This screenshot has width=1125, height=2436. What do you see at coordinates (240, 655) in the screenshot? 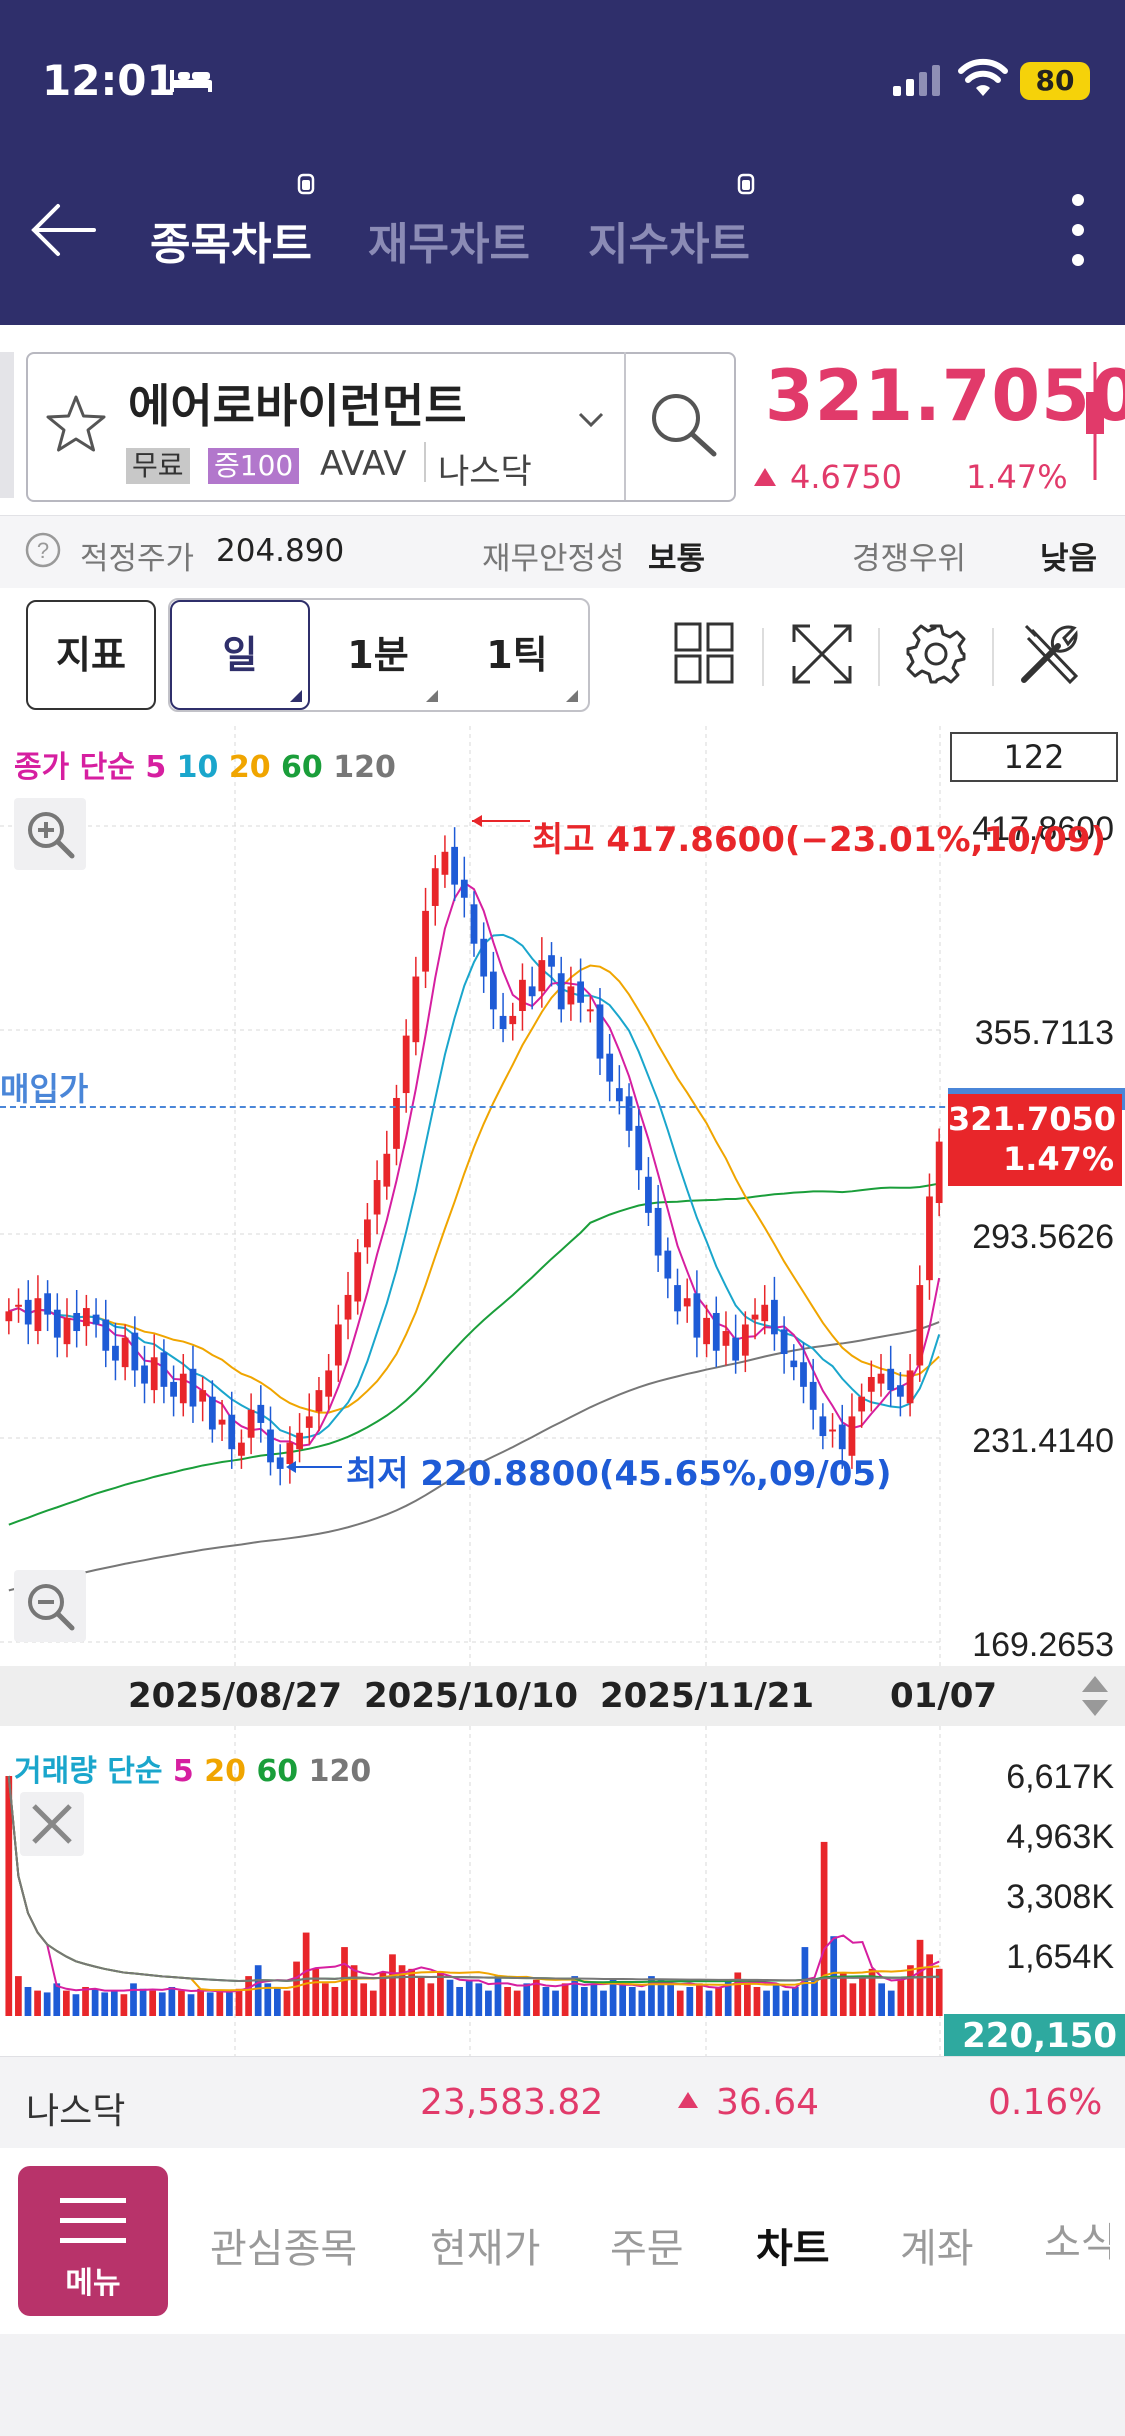
I see `period-day-button: 일` at bounding box center [240, 655].